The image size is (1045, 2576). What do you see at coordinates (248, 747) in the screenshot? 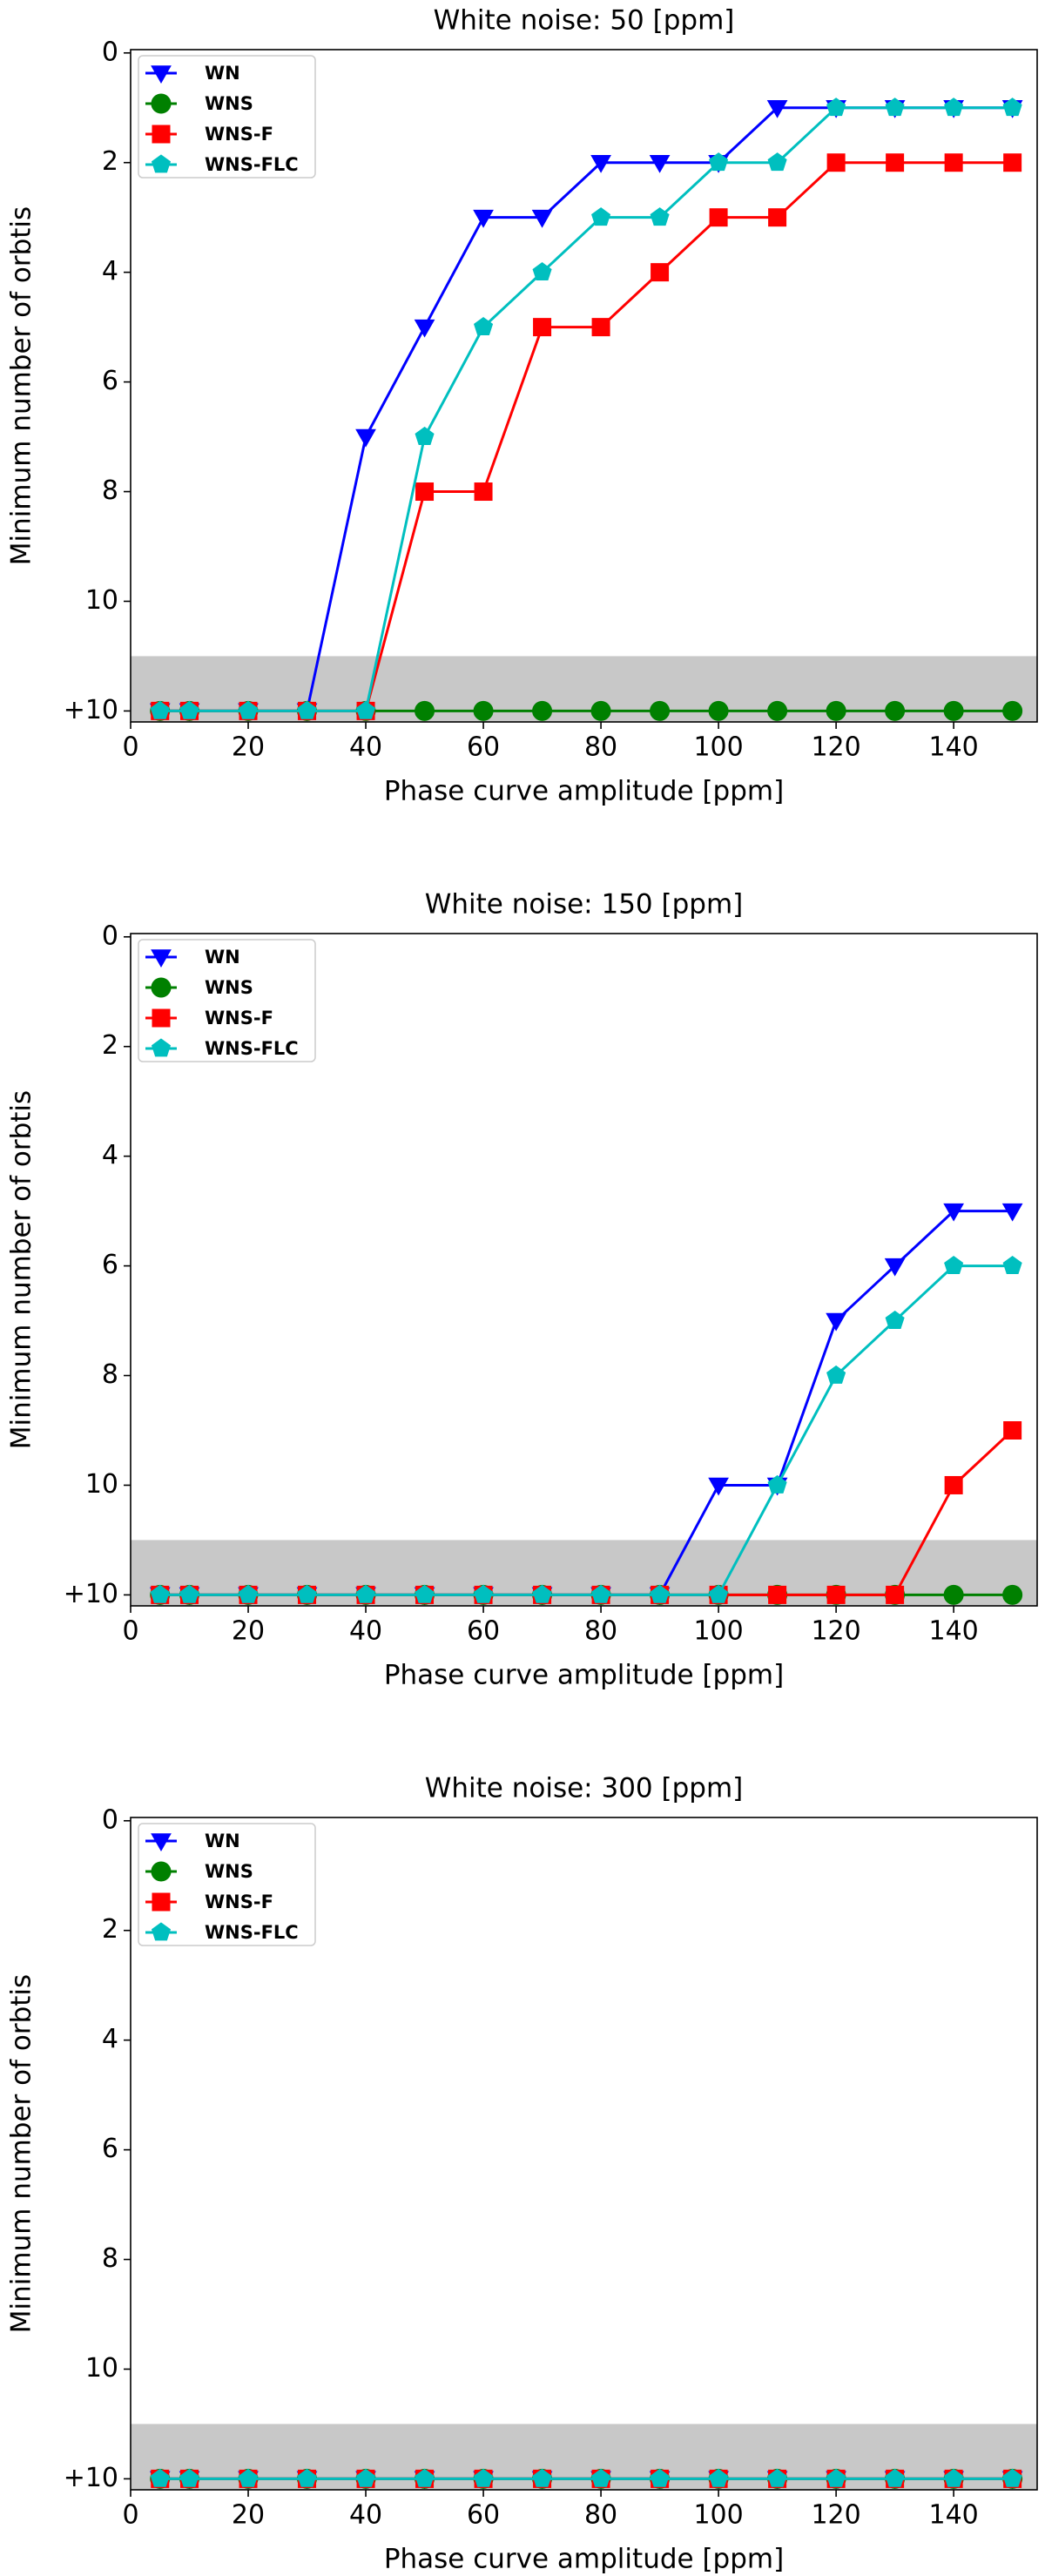
I see `x-tick-label: 20` at bounding box center [248, 747].